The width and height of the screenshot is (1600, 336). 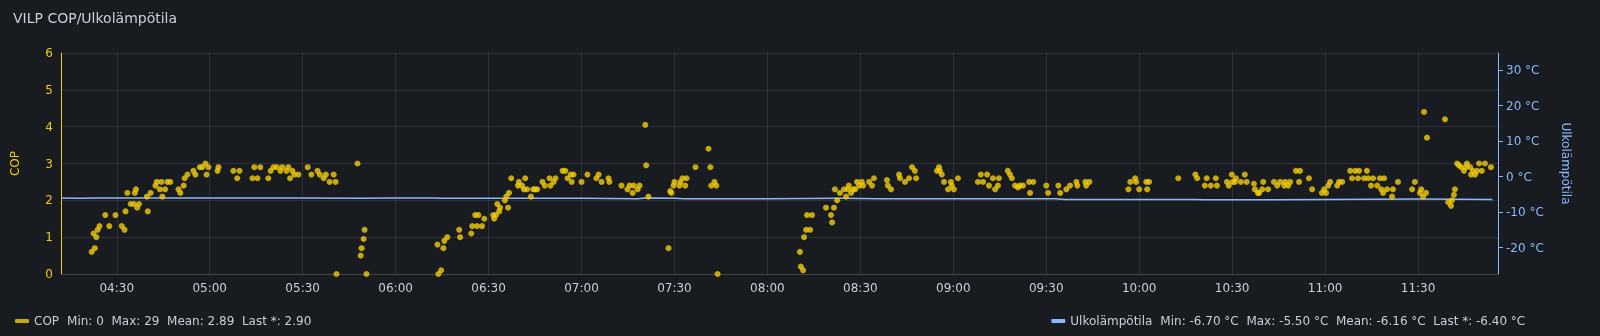 What do you see at coordinates (1523, 70) in the screenshot?
I see `y2-tick-label: 30 °C` at bounding box center [1523, 70].